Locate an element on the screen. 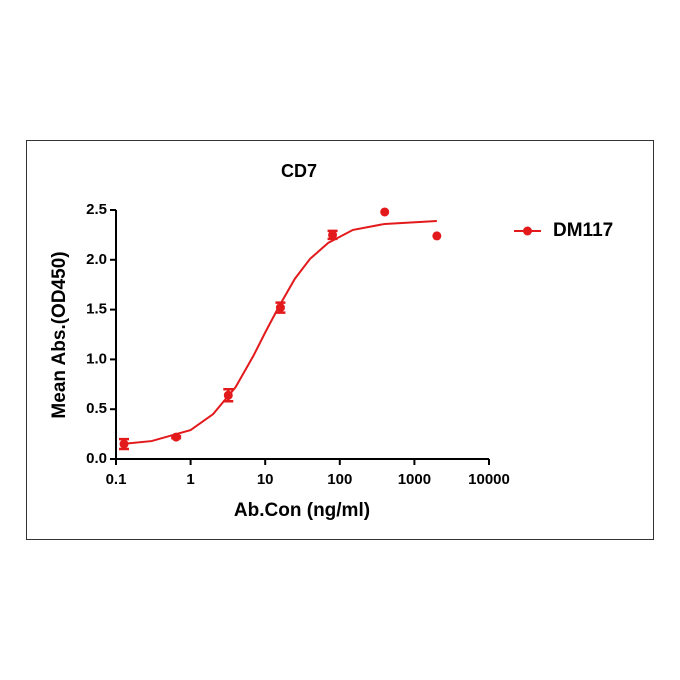 The height and width of the screenshot is (680, 680). x-tick-label: 1 is located at coordinates (190, 479).